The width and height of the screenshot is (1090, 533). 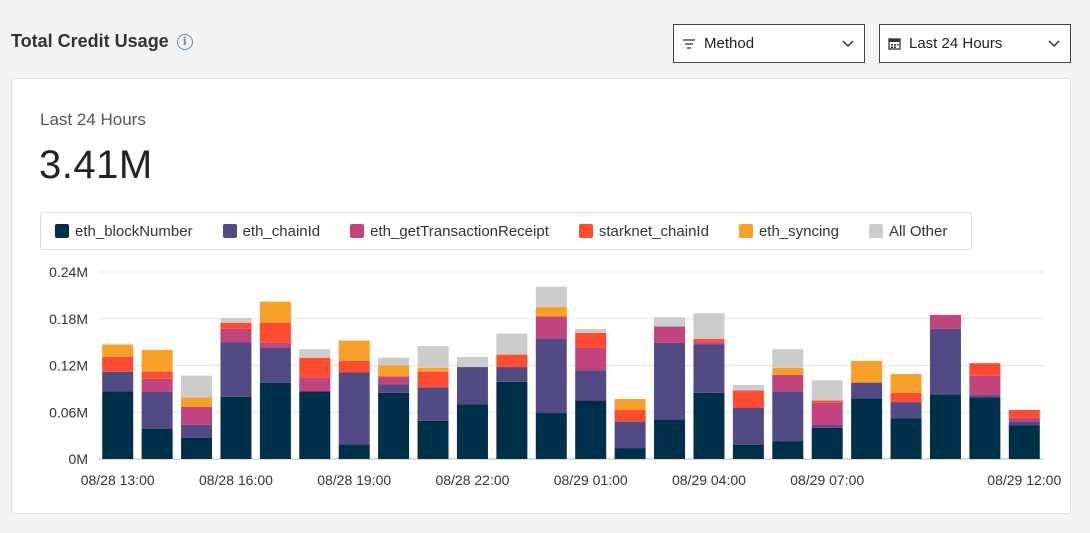 What do you see at coordinates (90, 41) in the screenshot?
I see `page-title-text: Total Credit Usage` at bounding box center [90, 41].